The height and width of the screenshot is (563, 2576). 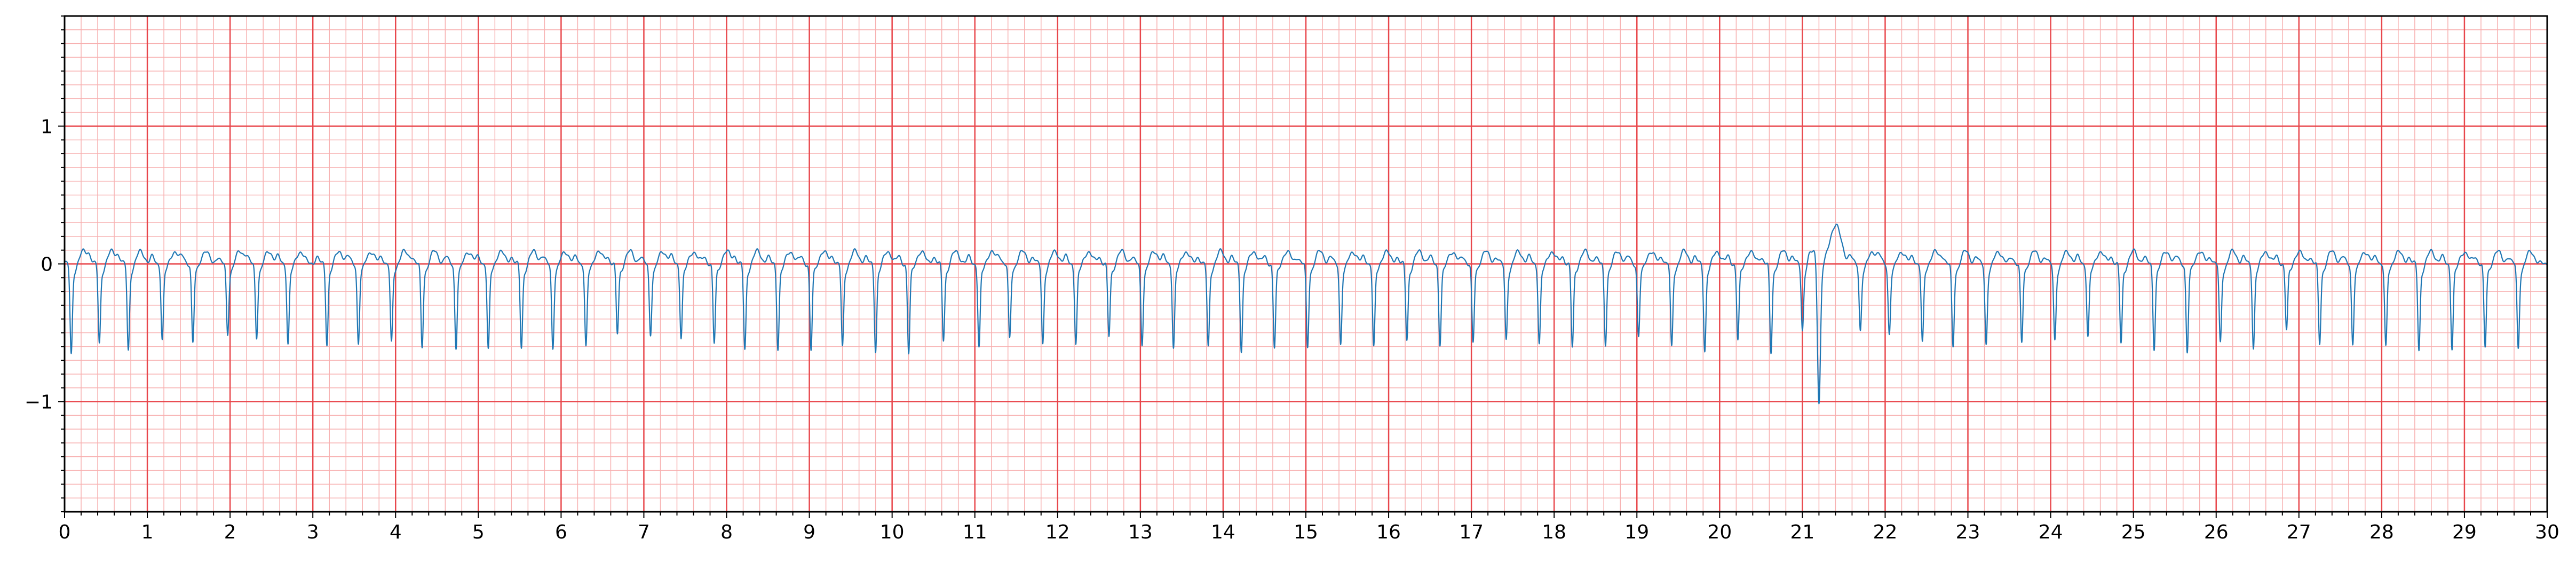 What do you see at coordinates (561, 532) in the screenshot?
I see `x-tick-label: 6` at bounding box center [561, 532].